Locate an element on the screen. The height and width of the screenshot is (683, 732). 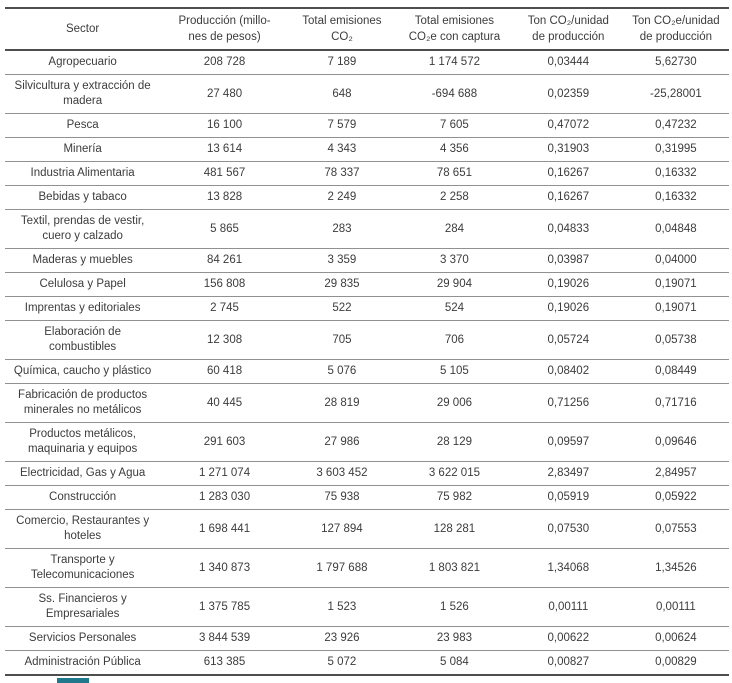
cell-co2: 28 819 is located at coordinates (342, 403).